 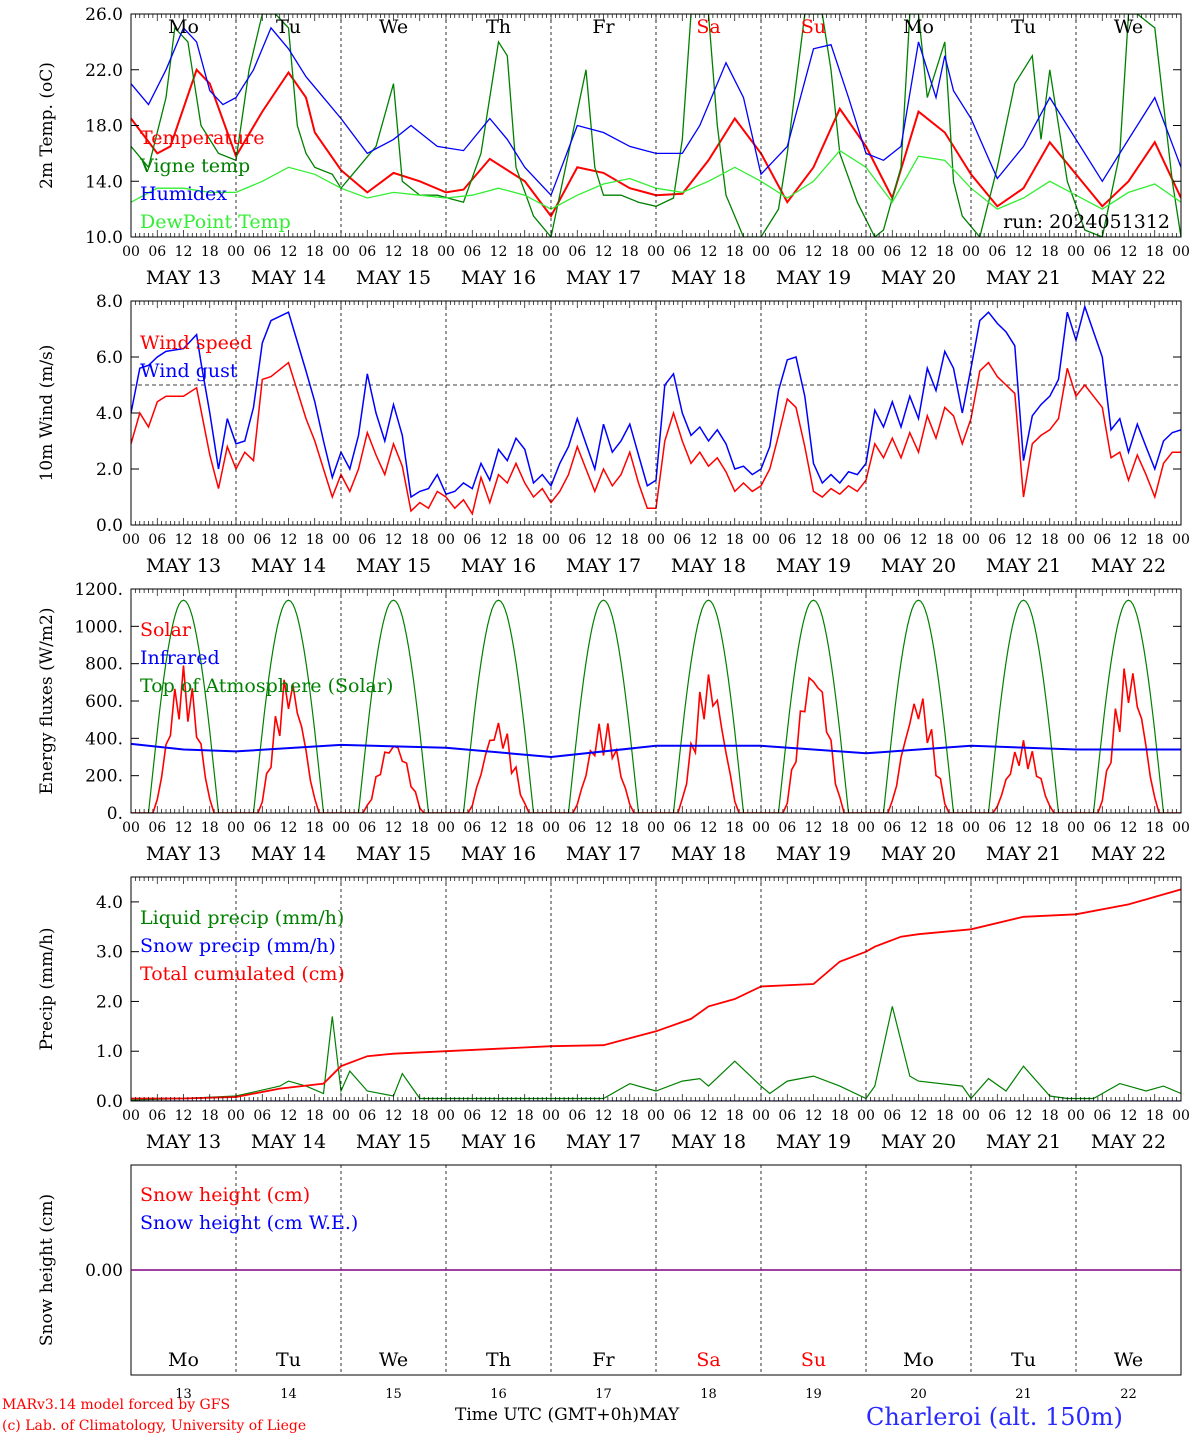 I want to click on y-tick-label: 10.0, so click(x=104, y=238).